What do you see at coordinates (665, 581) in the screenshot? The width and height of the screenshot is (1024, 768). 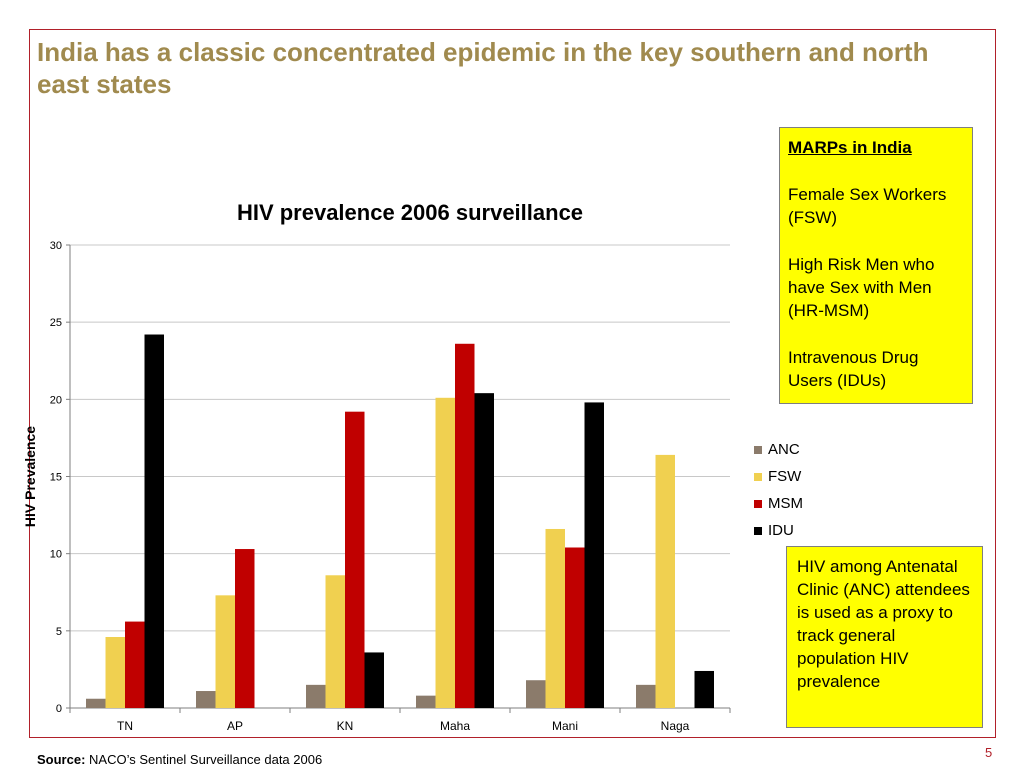 I see `bar-fsw-naga` at bounding box center [665, 581].